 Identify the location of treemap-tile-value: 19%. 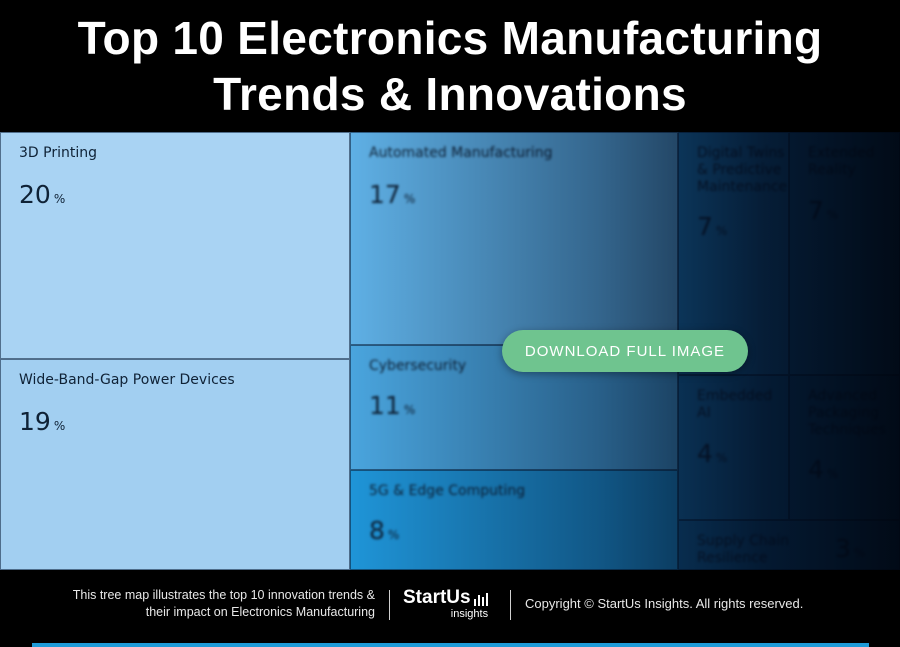
(42, 421).